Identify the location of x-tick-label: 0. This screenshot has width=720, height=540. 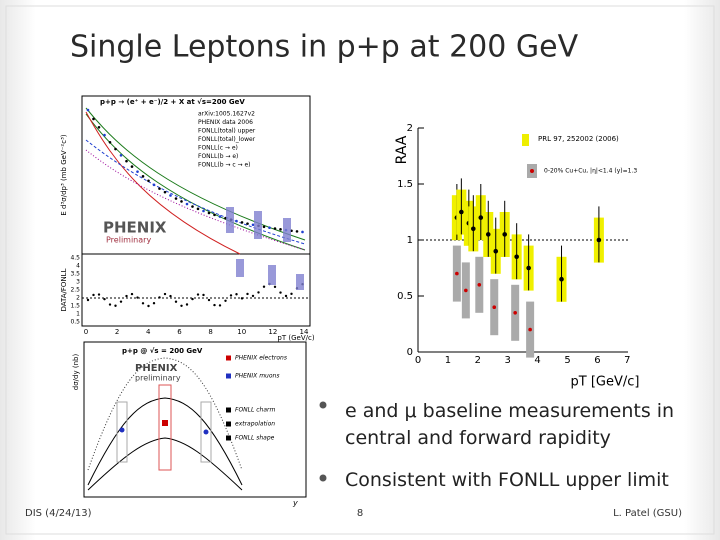
(86, 332).